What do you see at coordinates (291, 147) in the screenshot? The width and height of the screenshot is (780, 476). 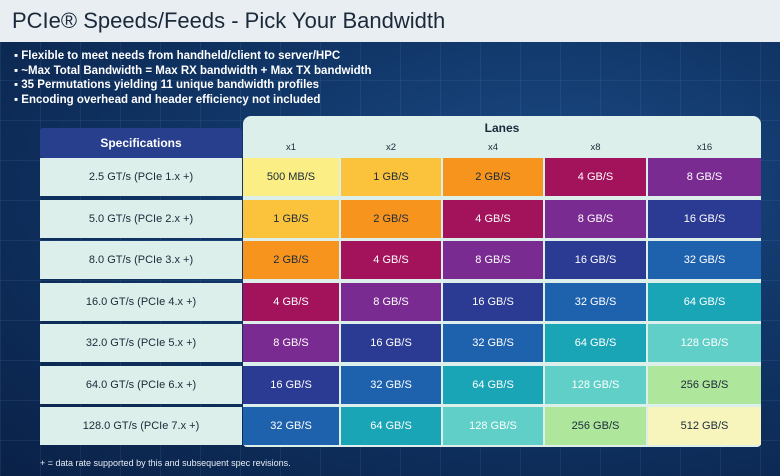 I see `lane-header-x1: x1` at bounding box center [291, 147].